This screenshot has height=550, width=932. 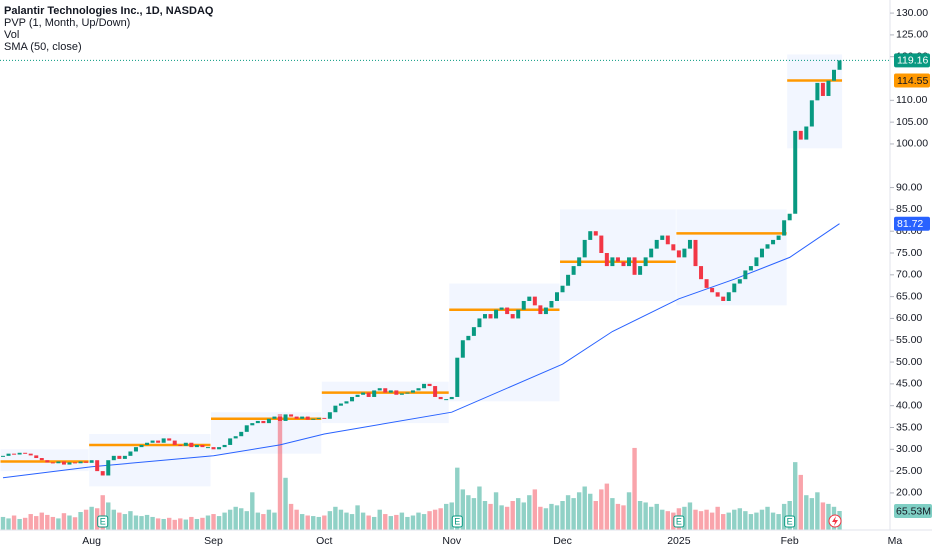 I want to click on indicator-label: SMA (50, close), so click(x=43, y=47).